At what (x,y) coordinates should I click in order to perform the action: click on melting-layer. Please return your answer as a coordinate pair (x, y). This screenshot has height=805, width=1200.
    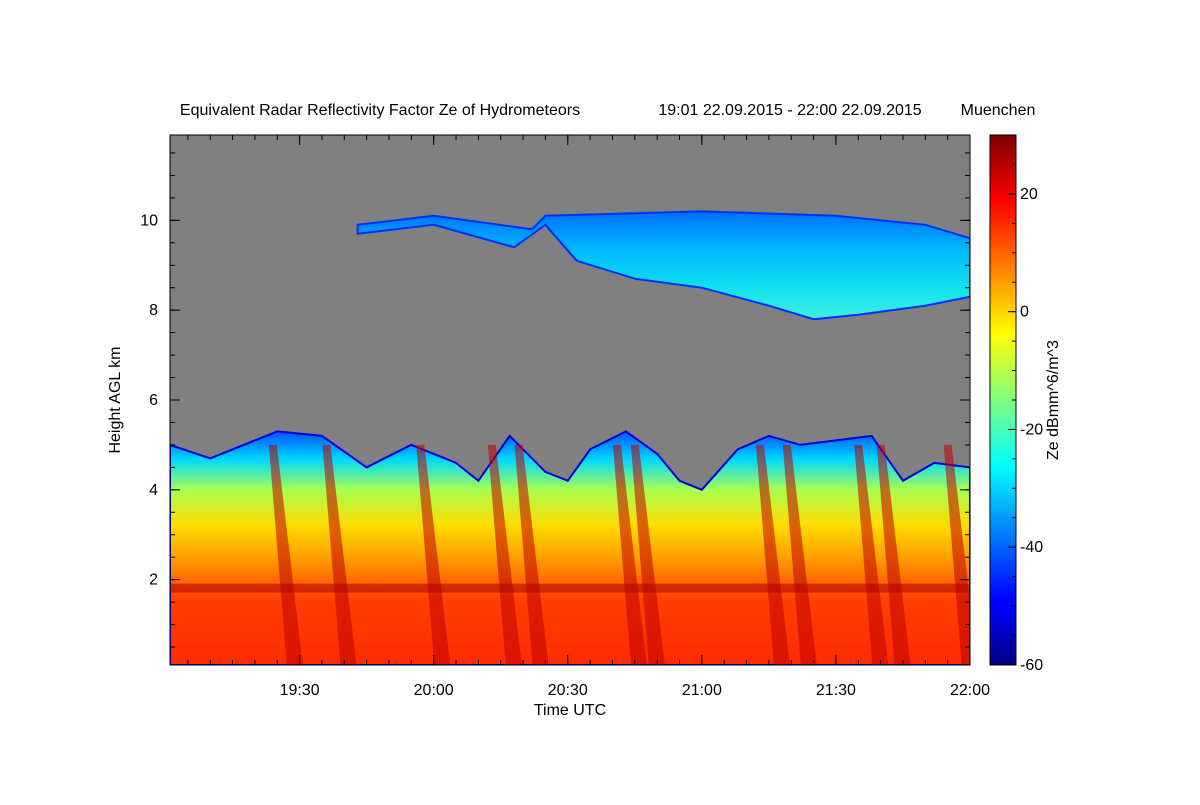
    Looking at the image, I should click on (570, 588).